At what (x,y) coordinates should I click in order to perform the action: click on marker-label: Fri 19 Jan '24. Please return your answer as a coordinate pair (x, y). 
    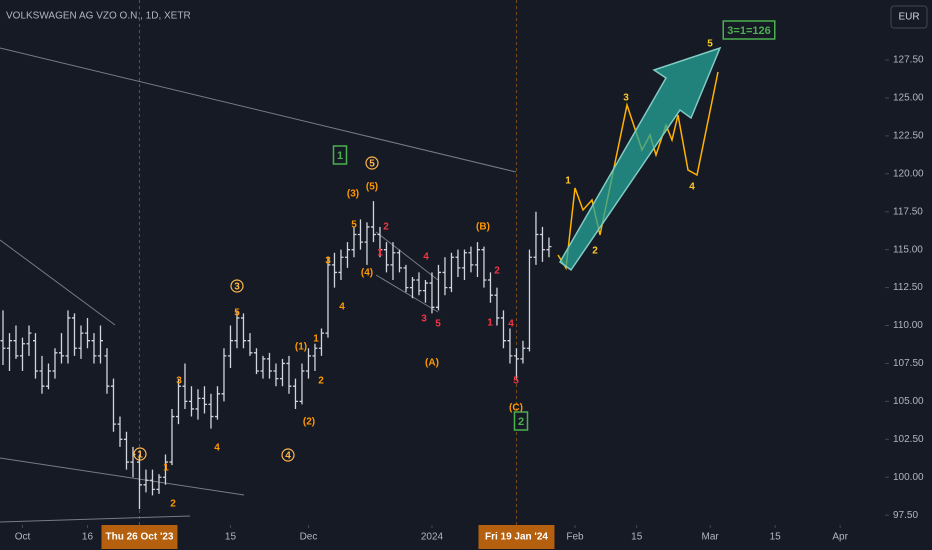
    Looking at the image, I should click on (516, 537).